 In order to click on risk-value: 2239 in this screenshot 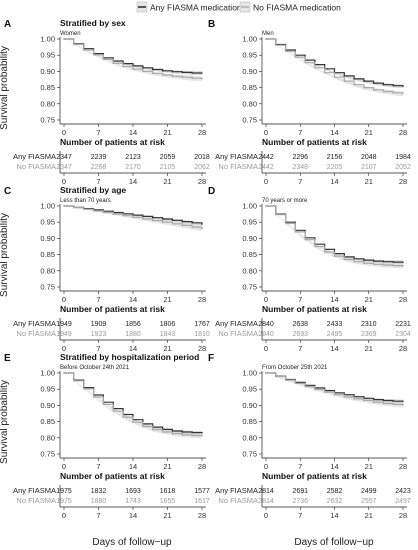, I will do `click(99, 157)`.